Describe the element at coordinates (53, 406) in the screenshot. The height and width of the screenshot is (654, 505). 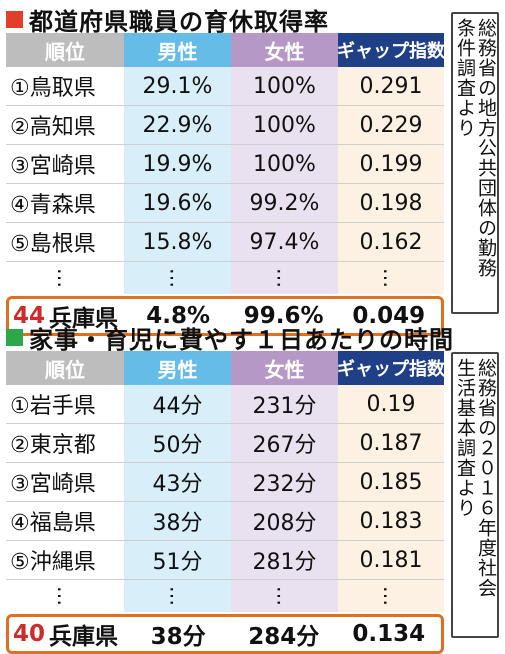
I see `rank-cell: ①岩手県` at that location.